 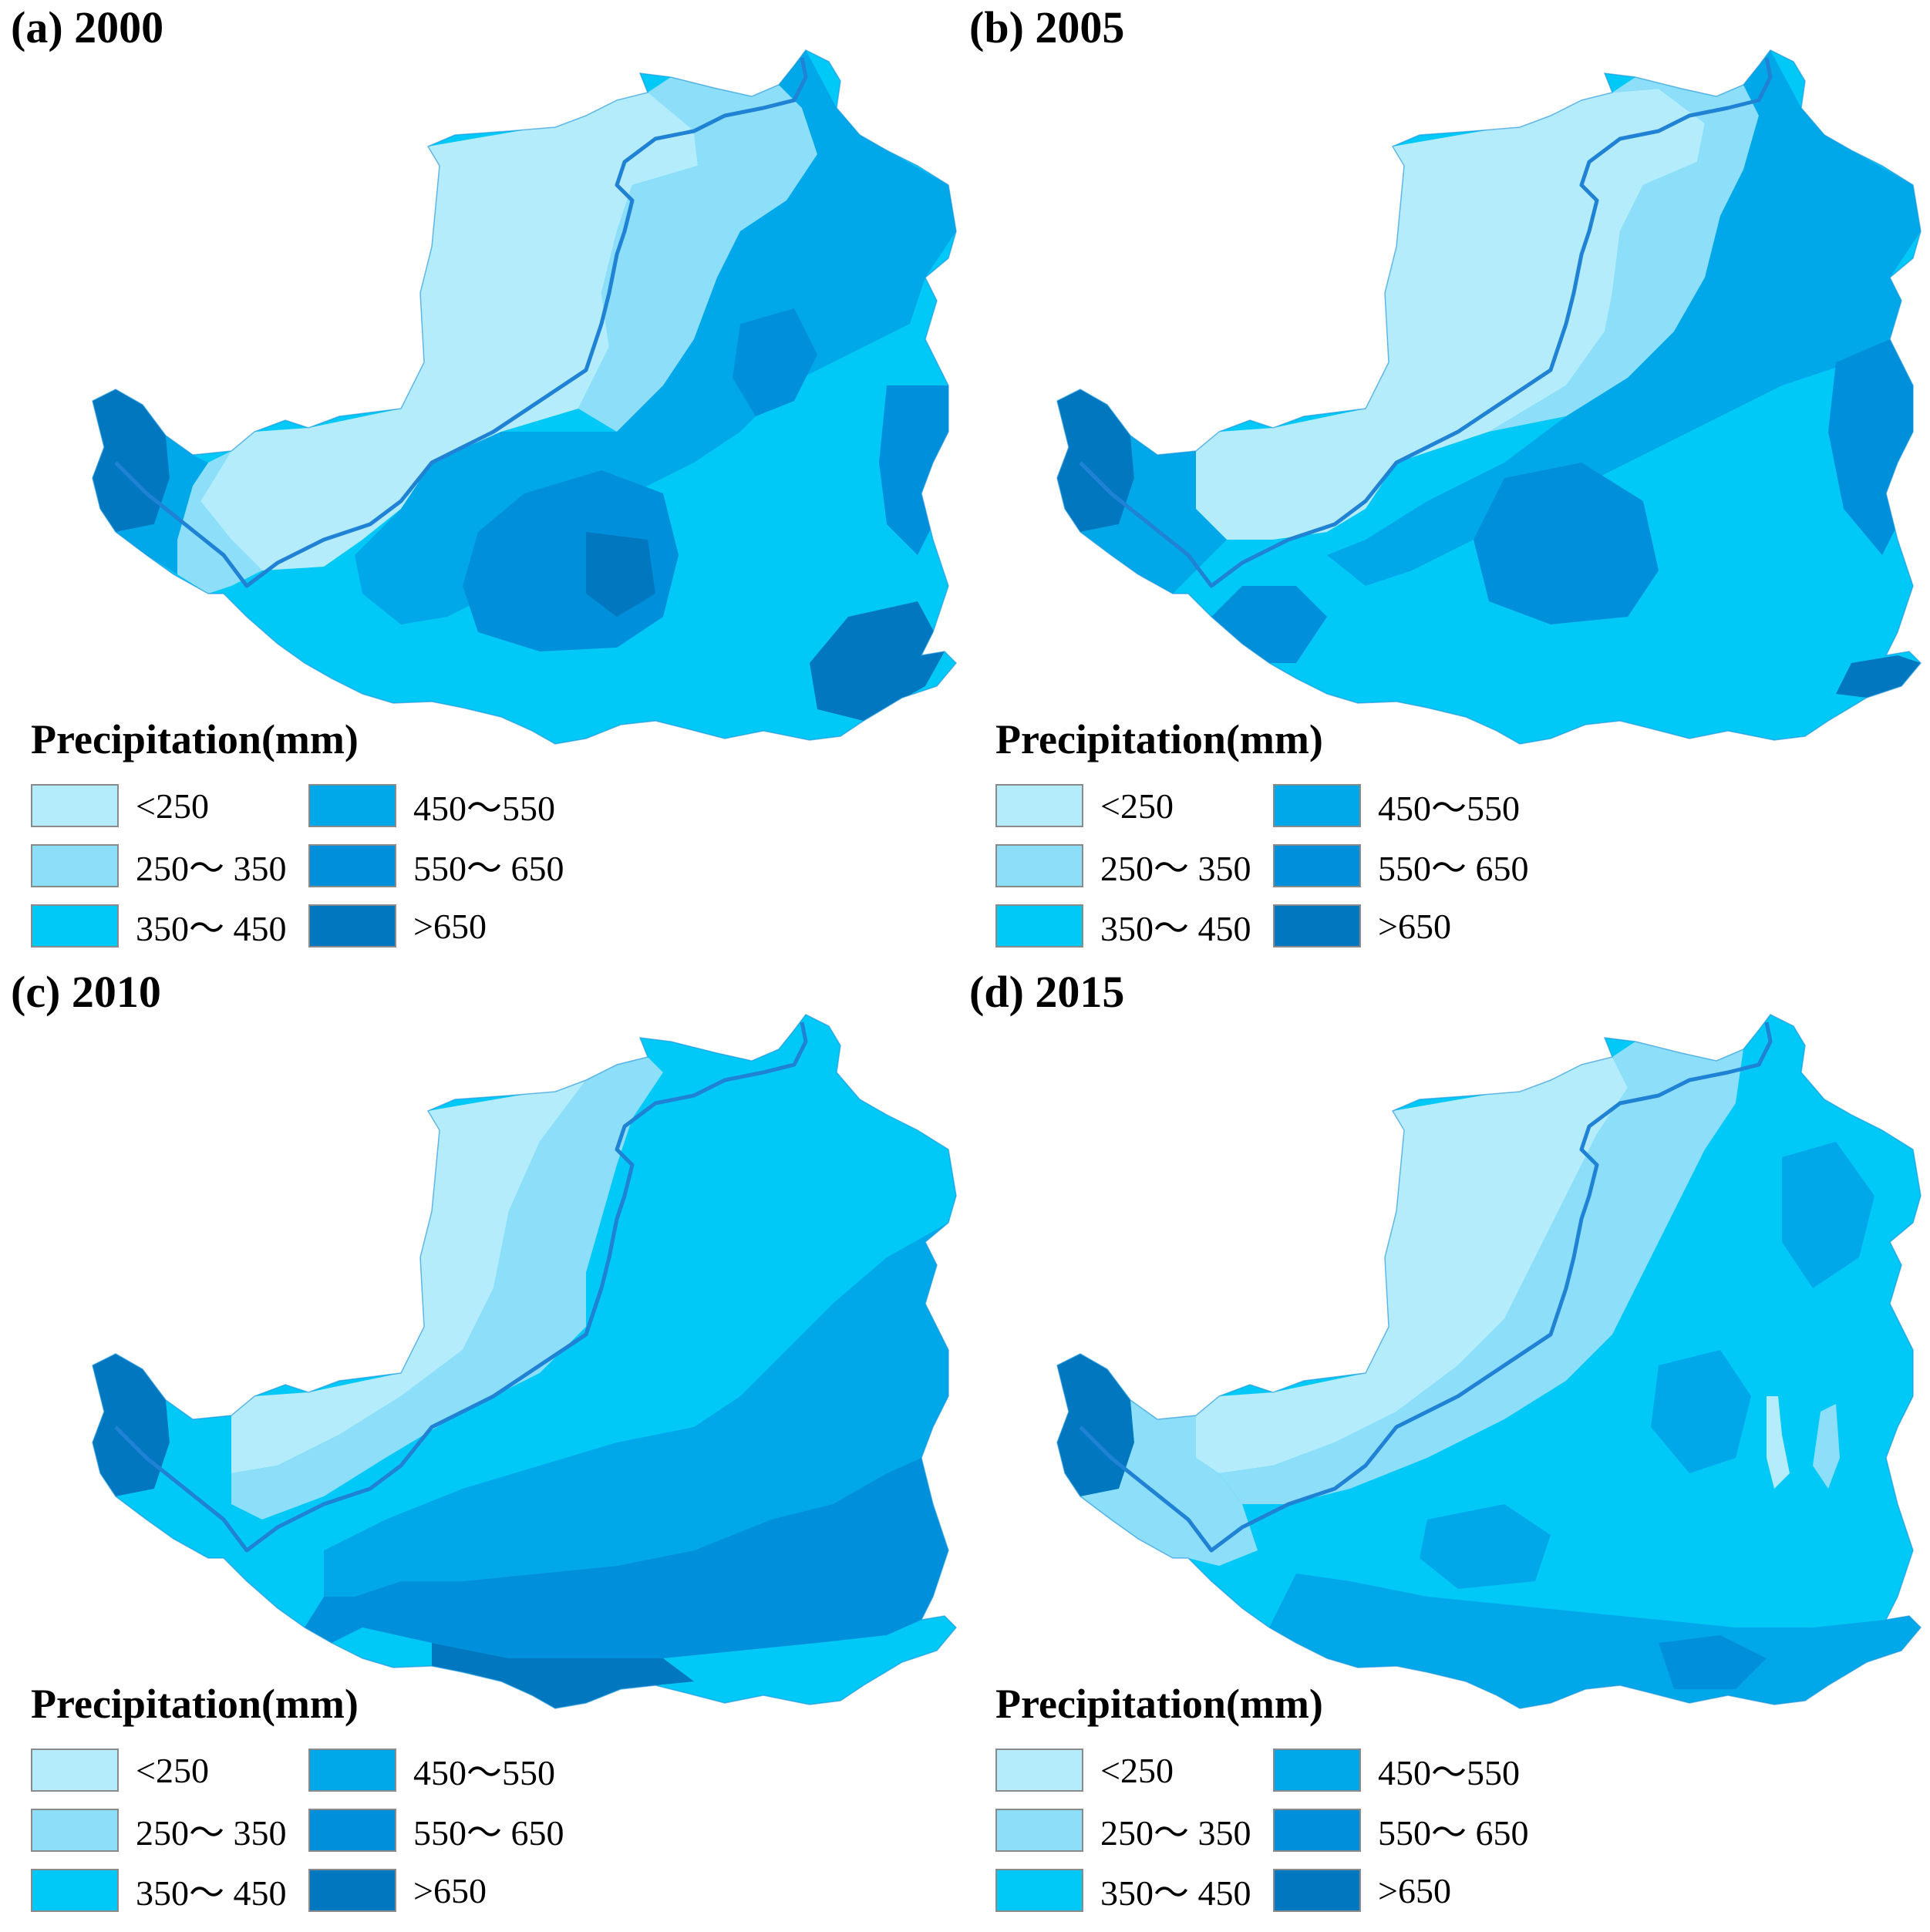 I want to click on legend-label: 350～ 450, so click(x=1175, y=928).